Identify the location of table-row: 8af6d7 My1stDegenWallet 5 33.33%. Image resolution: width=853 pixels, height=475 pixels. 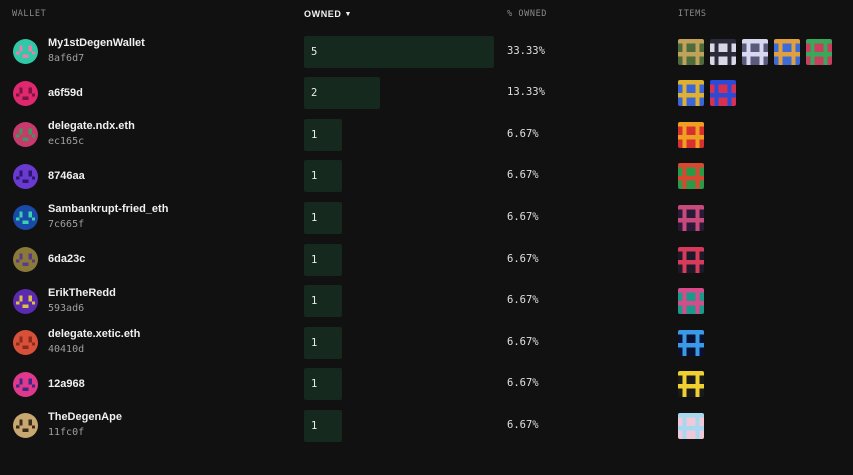
(426, 51).